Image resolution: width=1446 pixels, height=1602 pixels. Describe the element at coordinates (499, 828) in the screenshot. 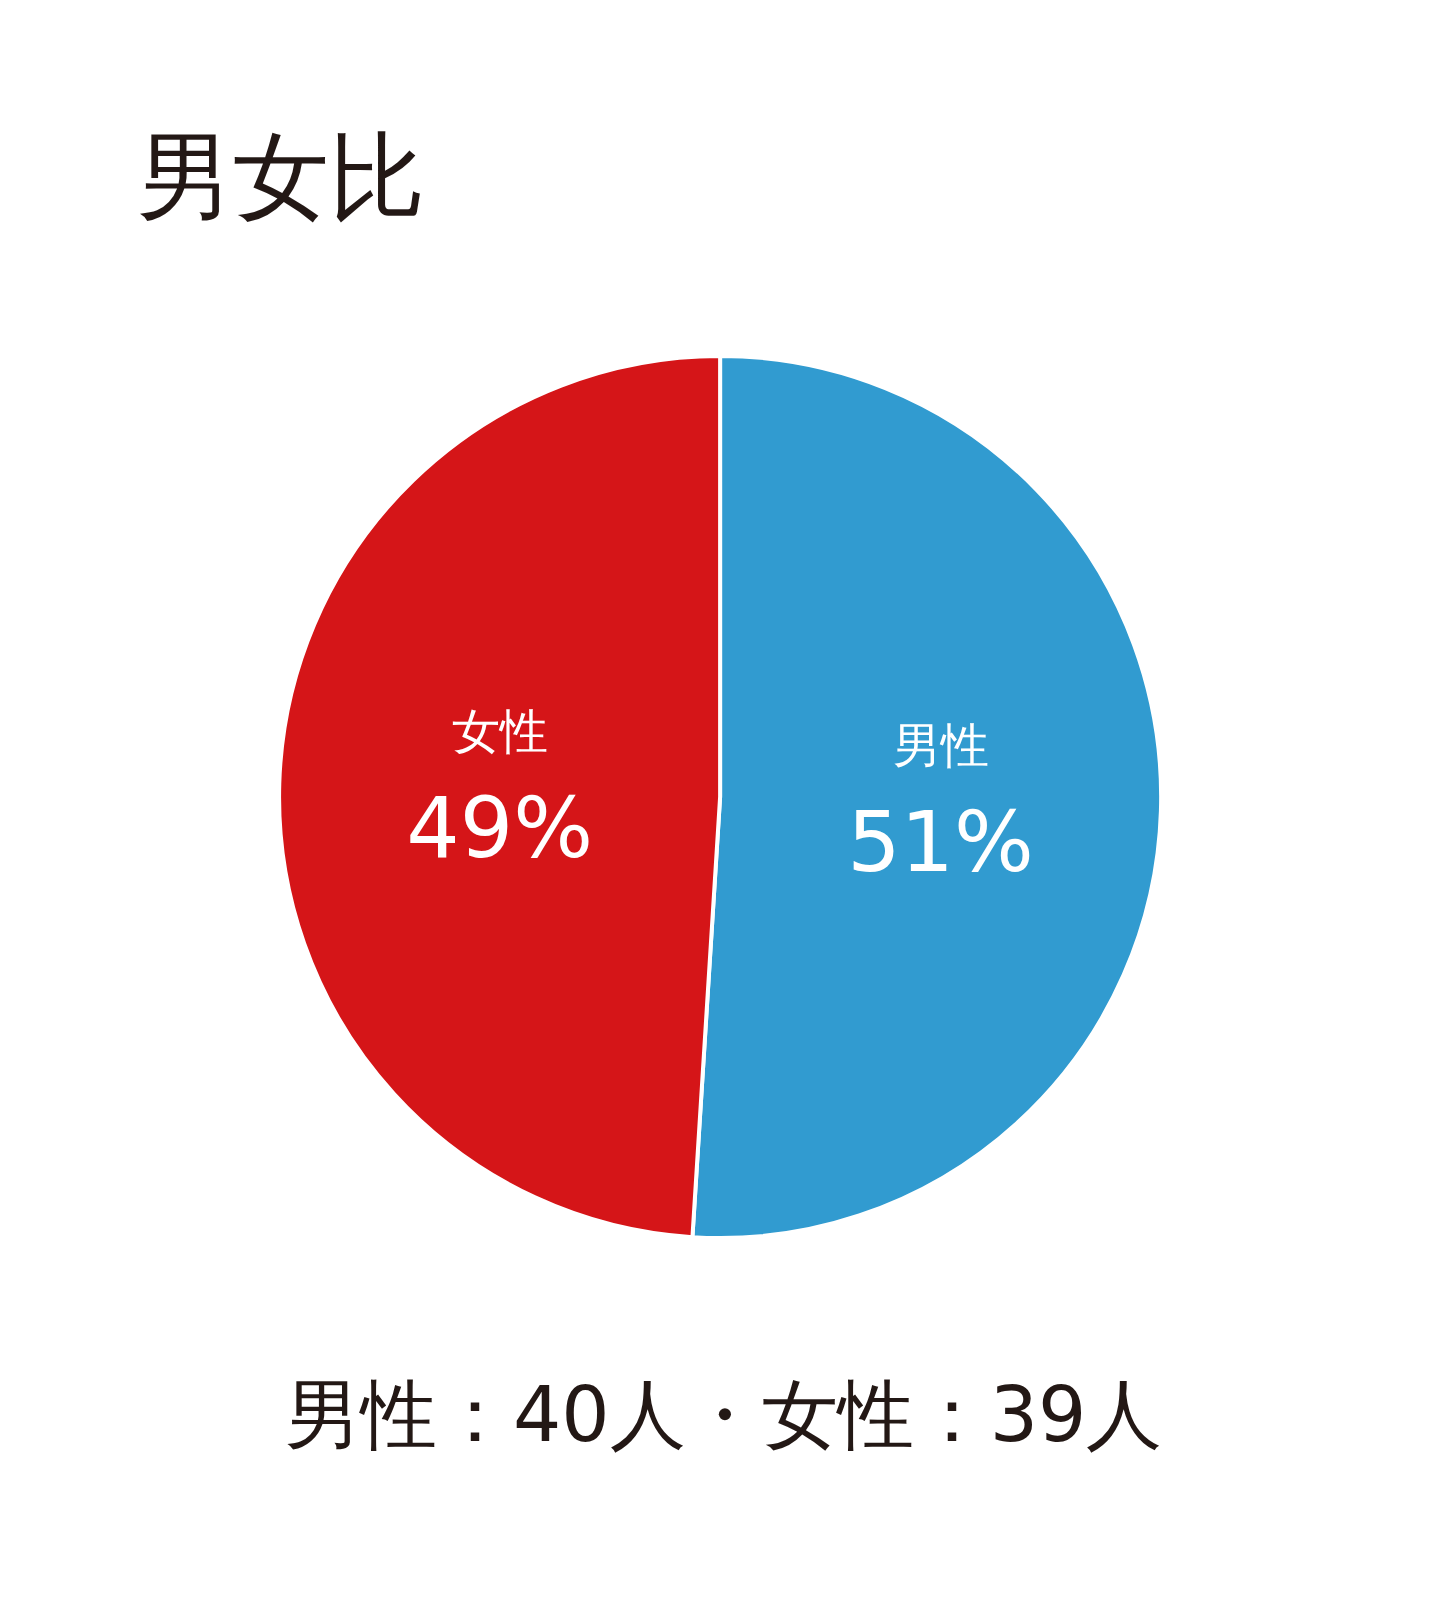

I see `data-label: 49%` at that location.